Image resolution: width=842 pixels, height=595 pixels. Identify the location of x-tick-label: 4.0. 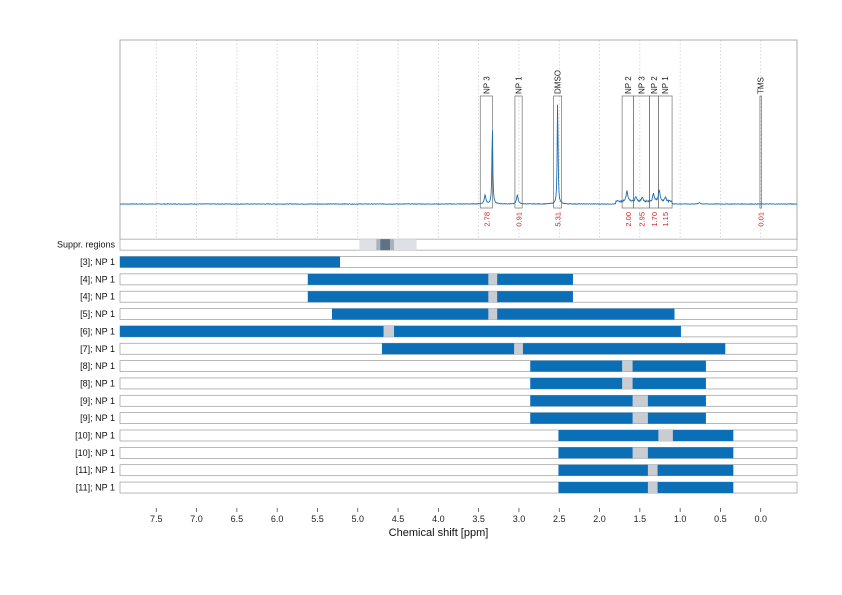
(438, 519).